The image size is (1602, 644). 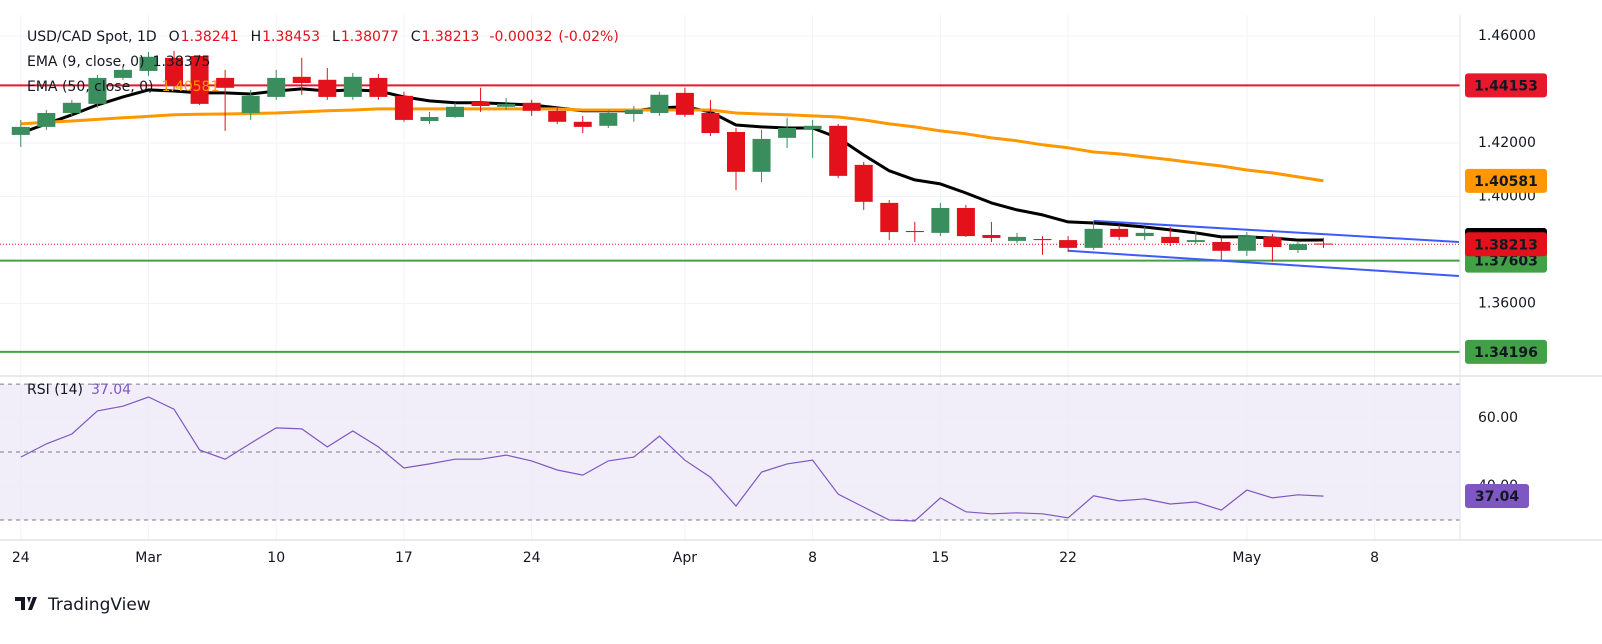 I want to click on legend-value: 1.40581, so click(x=190, y=87).